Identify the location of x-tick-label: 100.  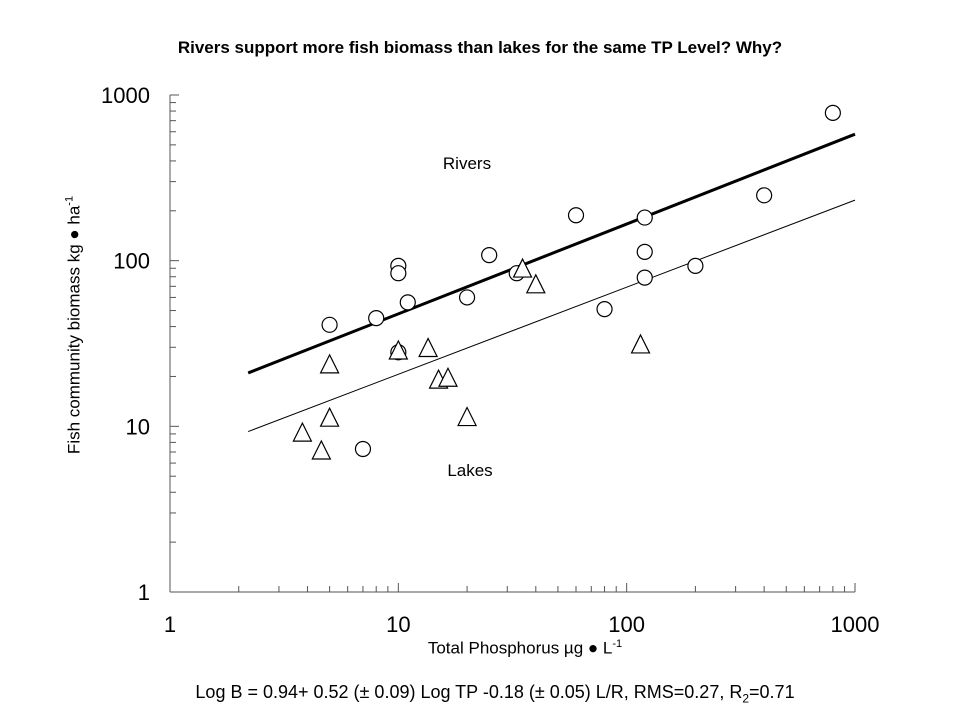
(626, 624).